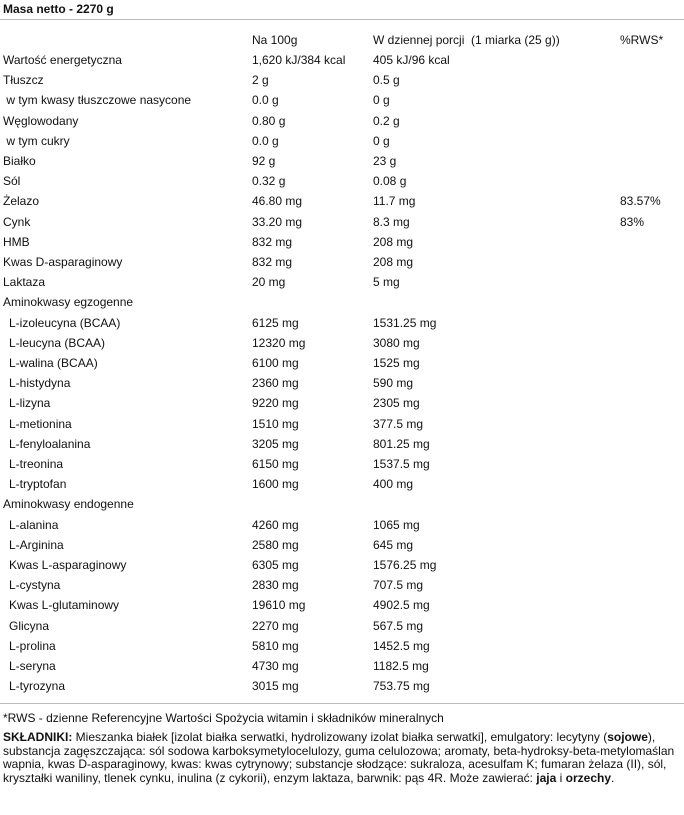  What do you see at coordinates (275, 645) in the screenshot?
I see `cell: 5810 mg` at bounding box center [275, 645].